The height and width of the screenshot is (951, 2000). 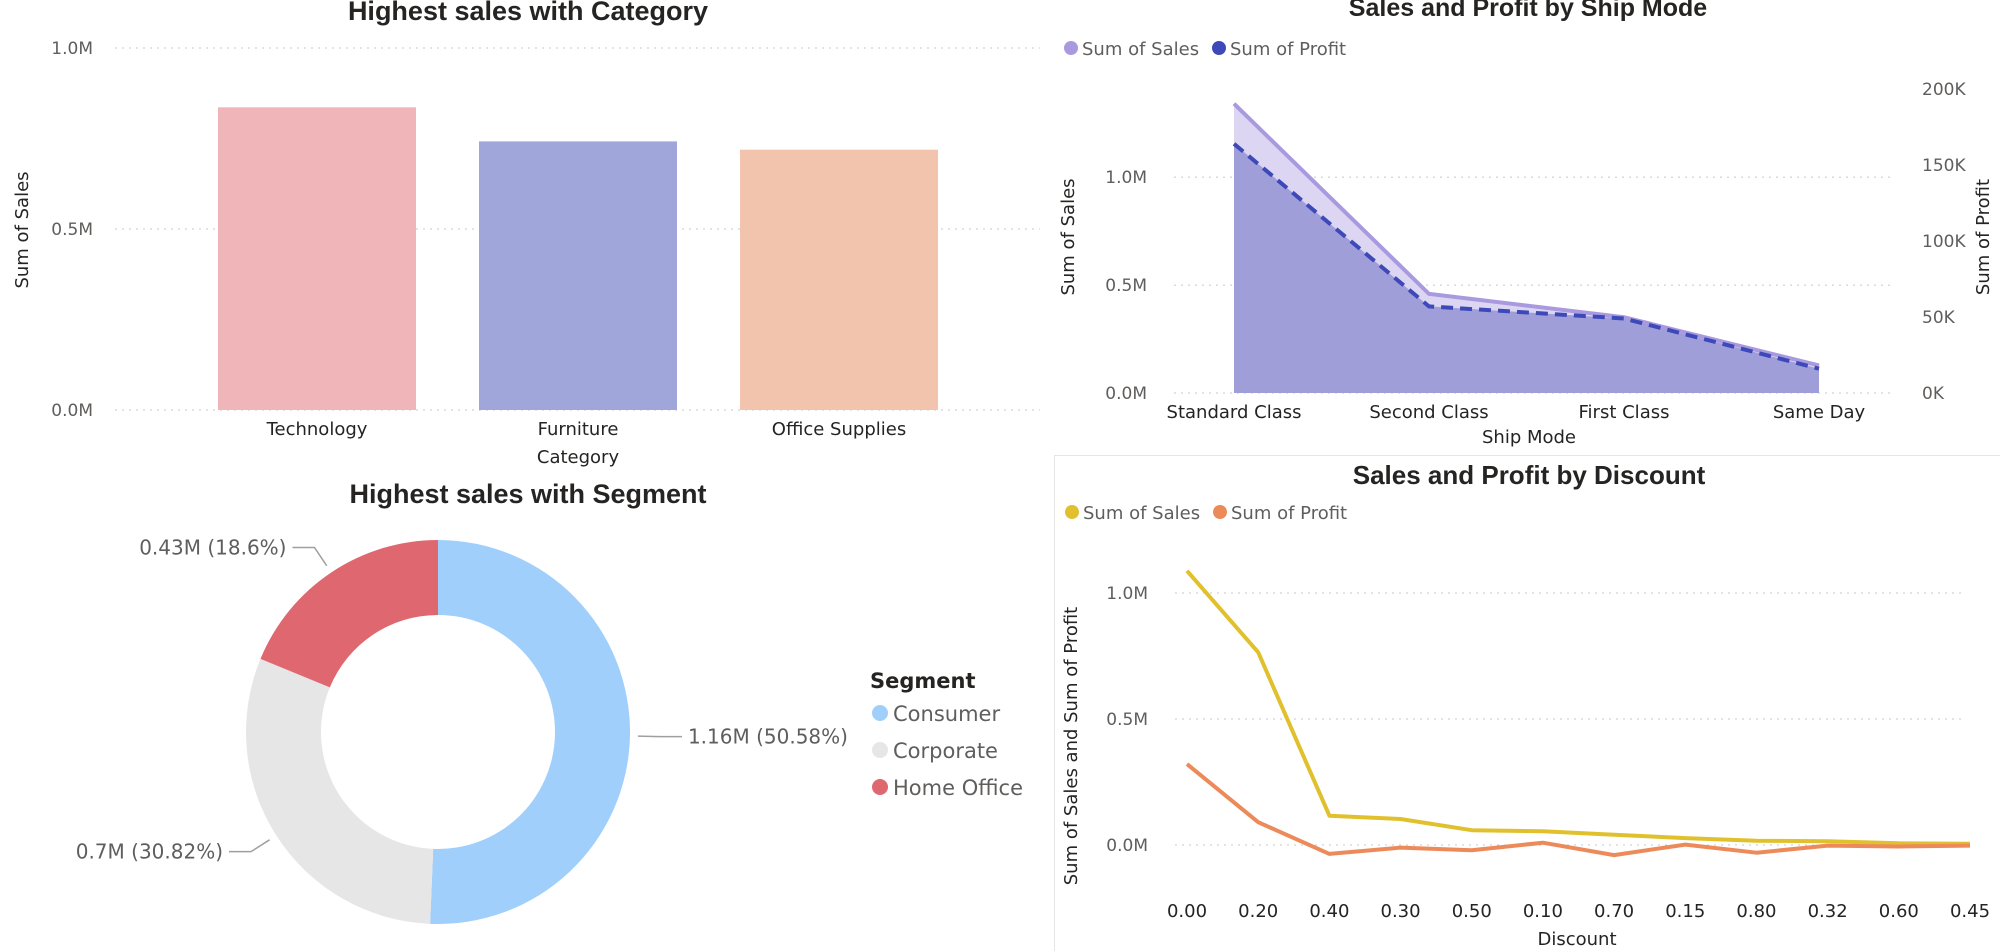 I want to click on chart-title: Highest sales with Segment, so click(x=527, y=494).